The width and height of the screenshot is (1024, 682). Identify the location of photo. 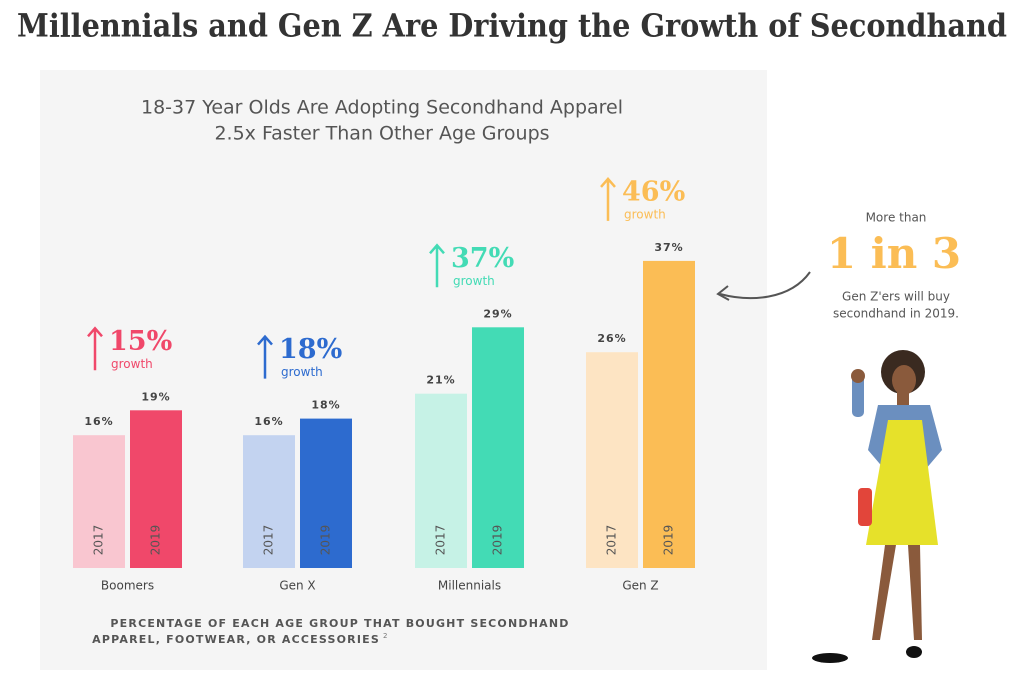
(877, 506).